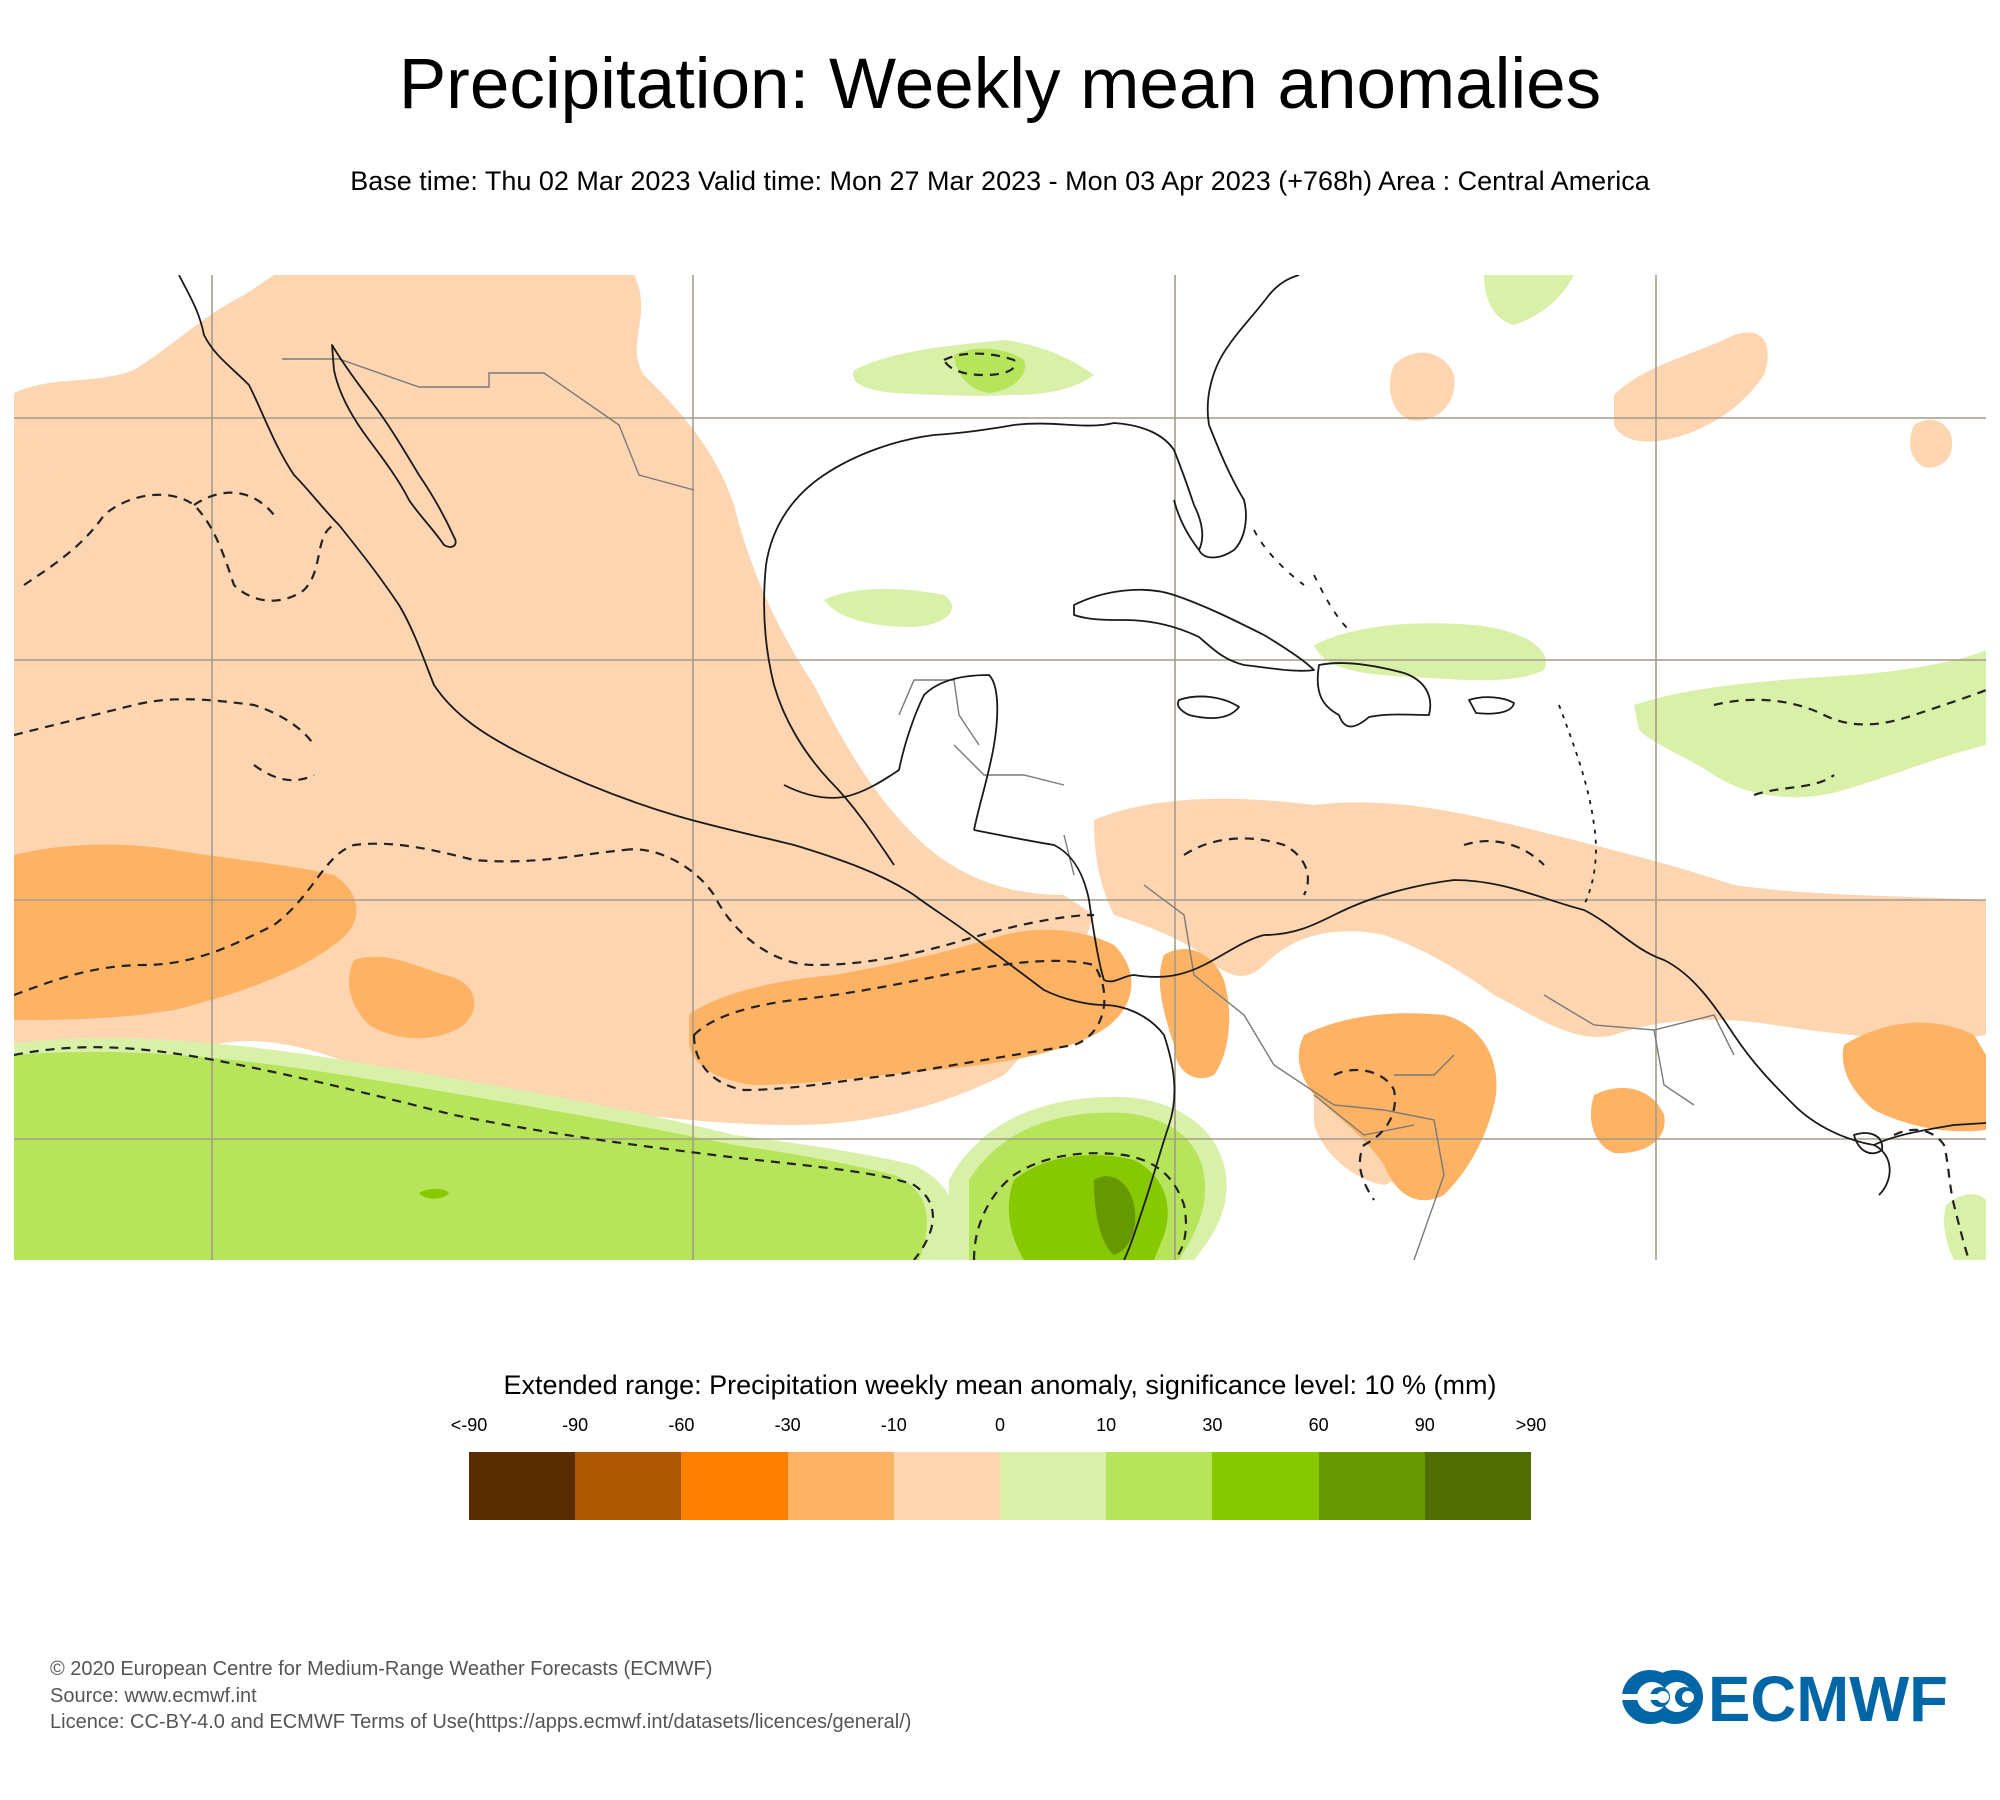 This screenshot has width=2000, height=1800. What do you see at coordinates (1577, 805) in the screenshot?
I see `lesser-antilles` at bounding box center [1577, 805].